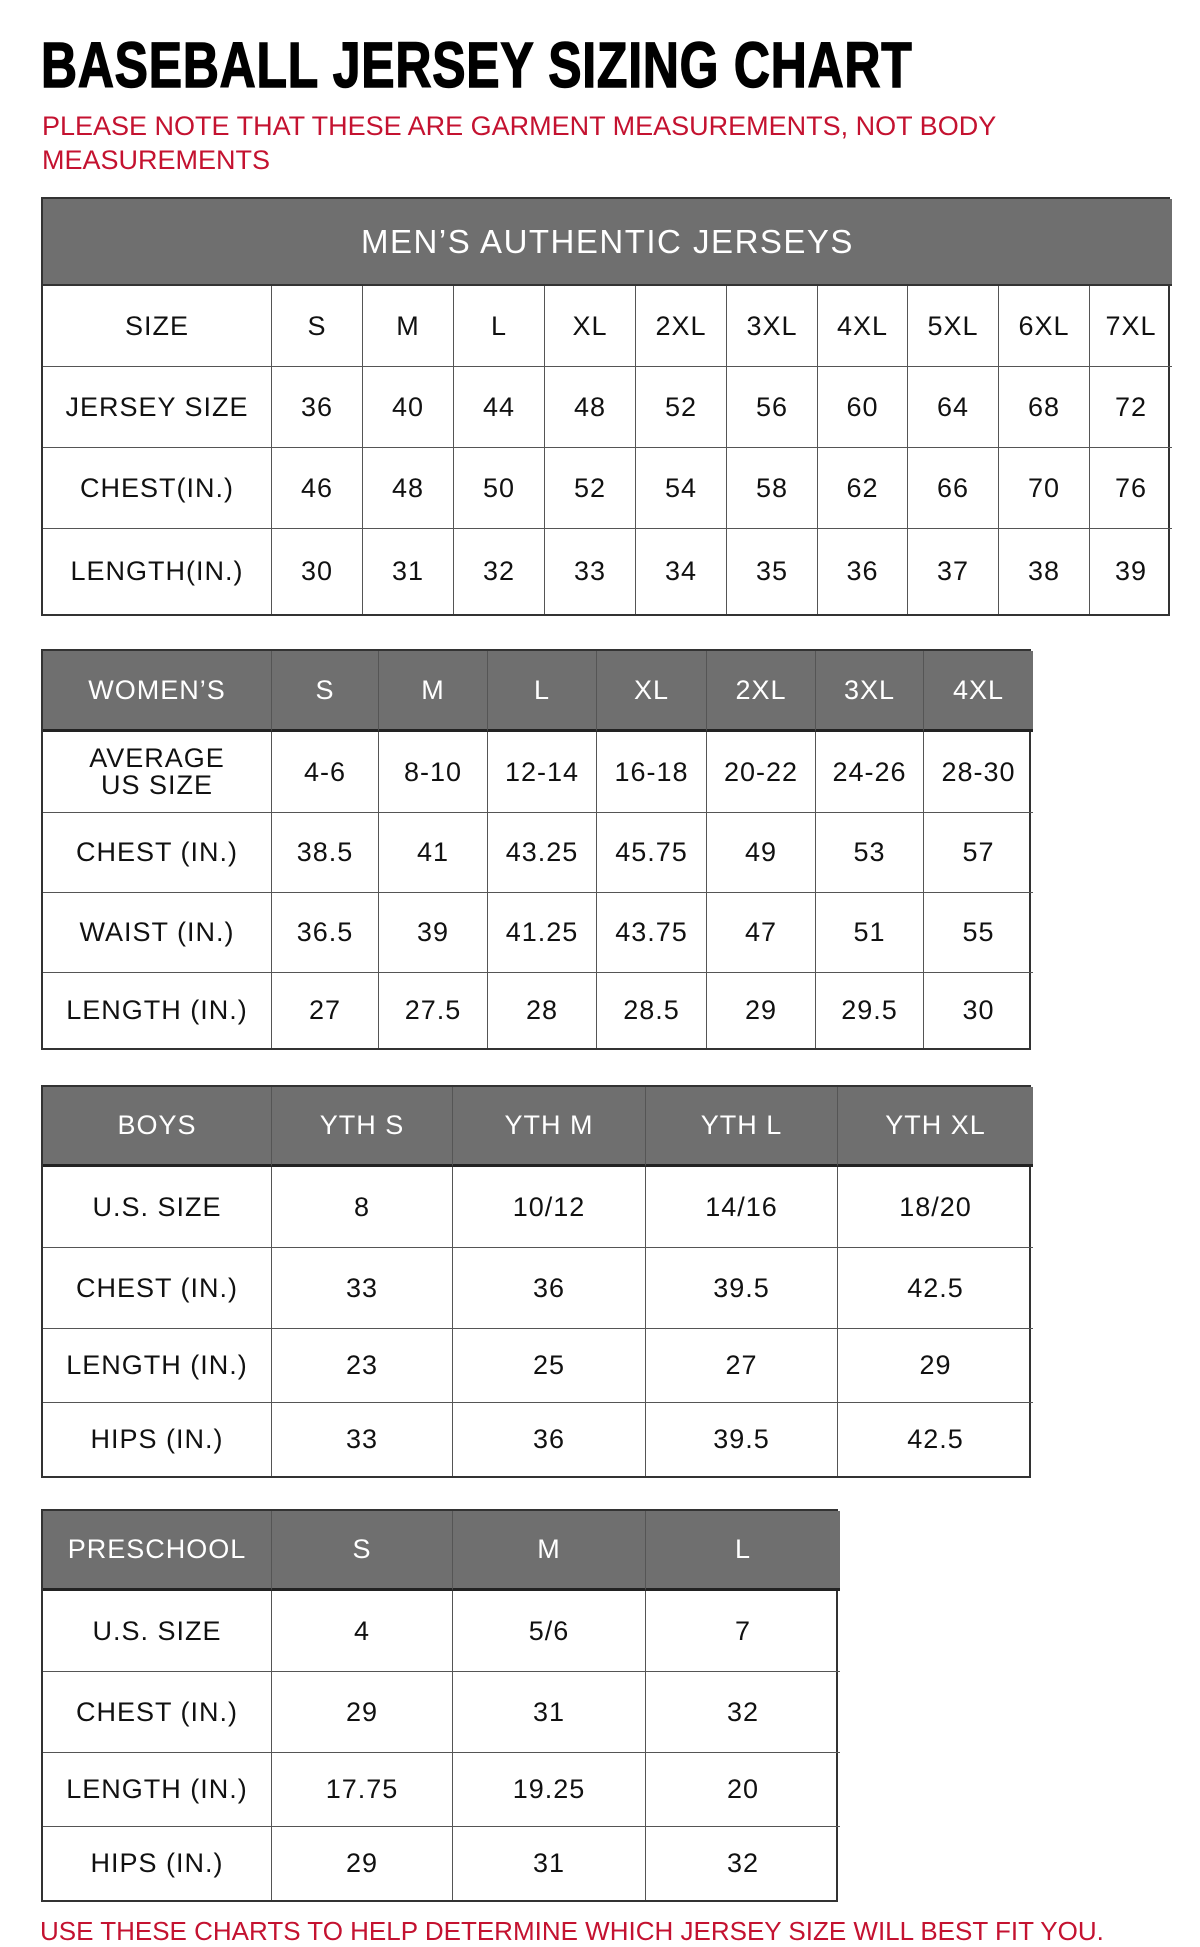 Image resolution: width=1200 pixels, height=1947 pixels. I want to click on row-label: U.S. SIZE, so click(157, 1631).